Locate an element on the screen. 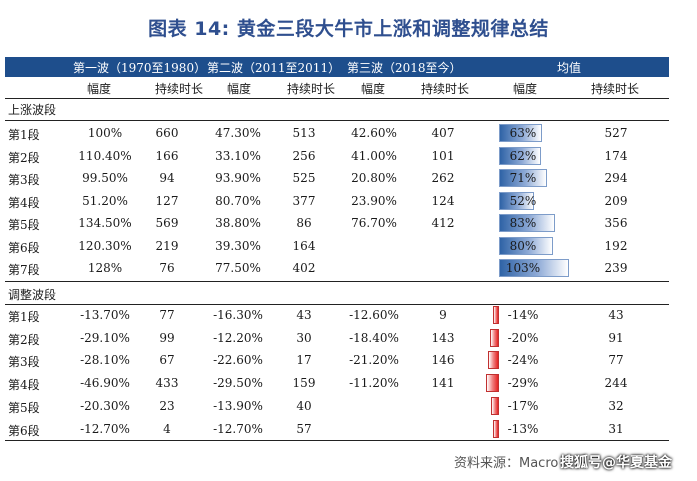 This screenshot has height=481, width=697. cell-w1d: 4 is located at coordinates (167, 428).